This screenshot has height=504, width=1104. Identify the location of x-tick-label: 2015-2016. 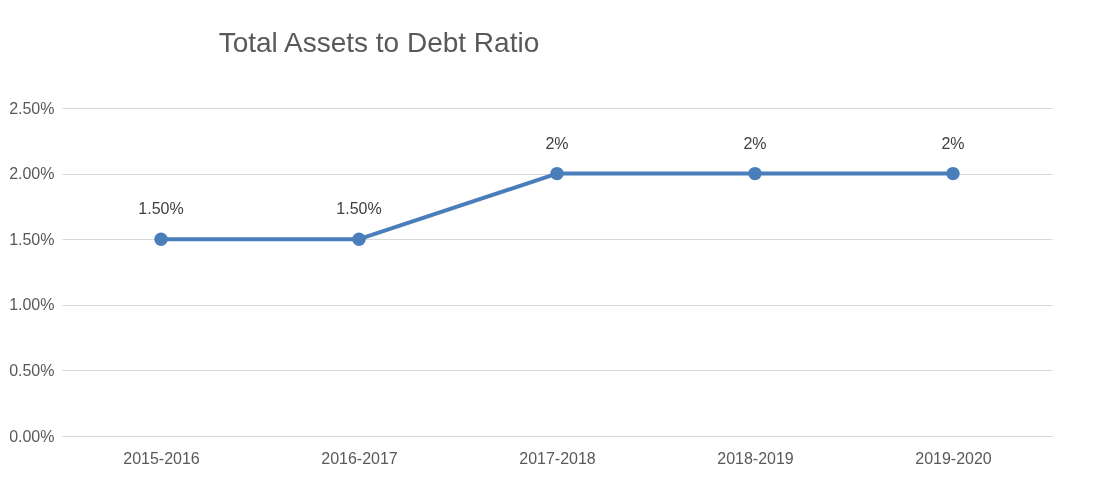
(161, 458).